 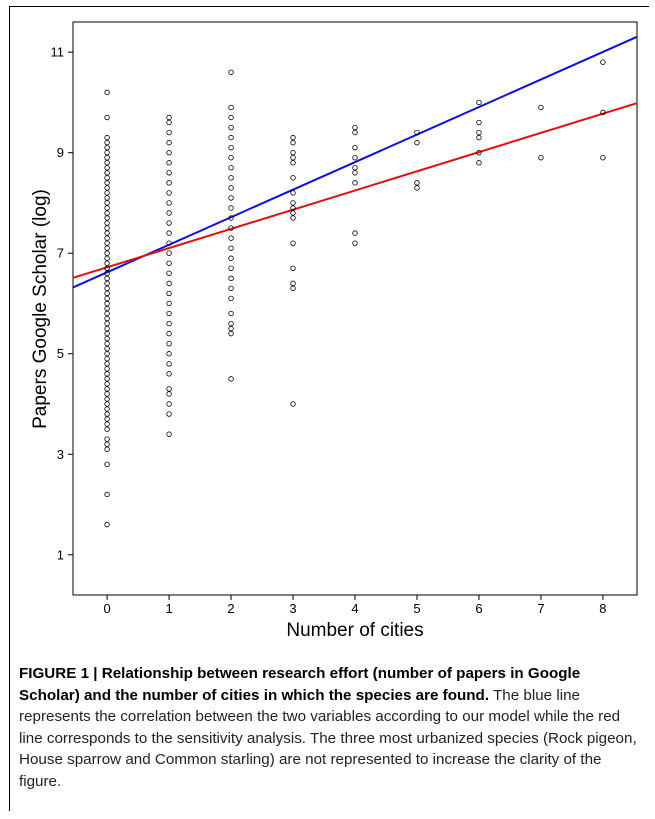 I want to click on y-tick-label: 9, so click(x=60, y=152).